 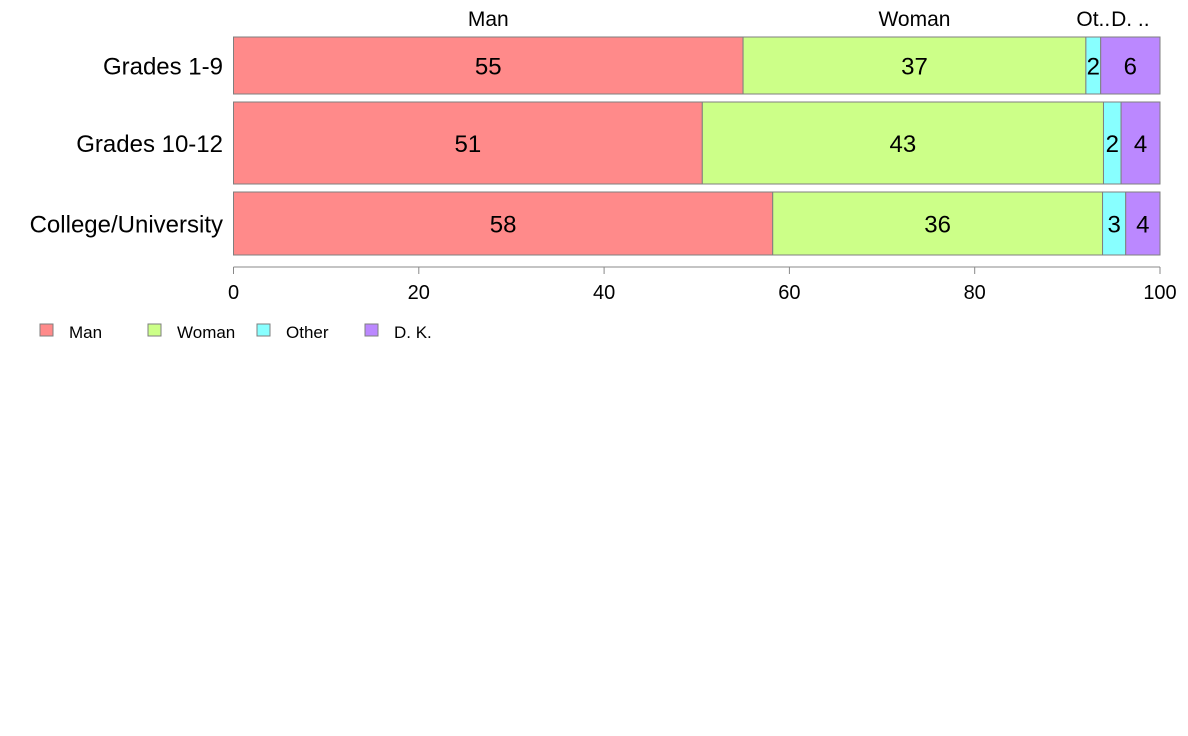 I want to click on legend-label: Other, so click(x=307, y=332).